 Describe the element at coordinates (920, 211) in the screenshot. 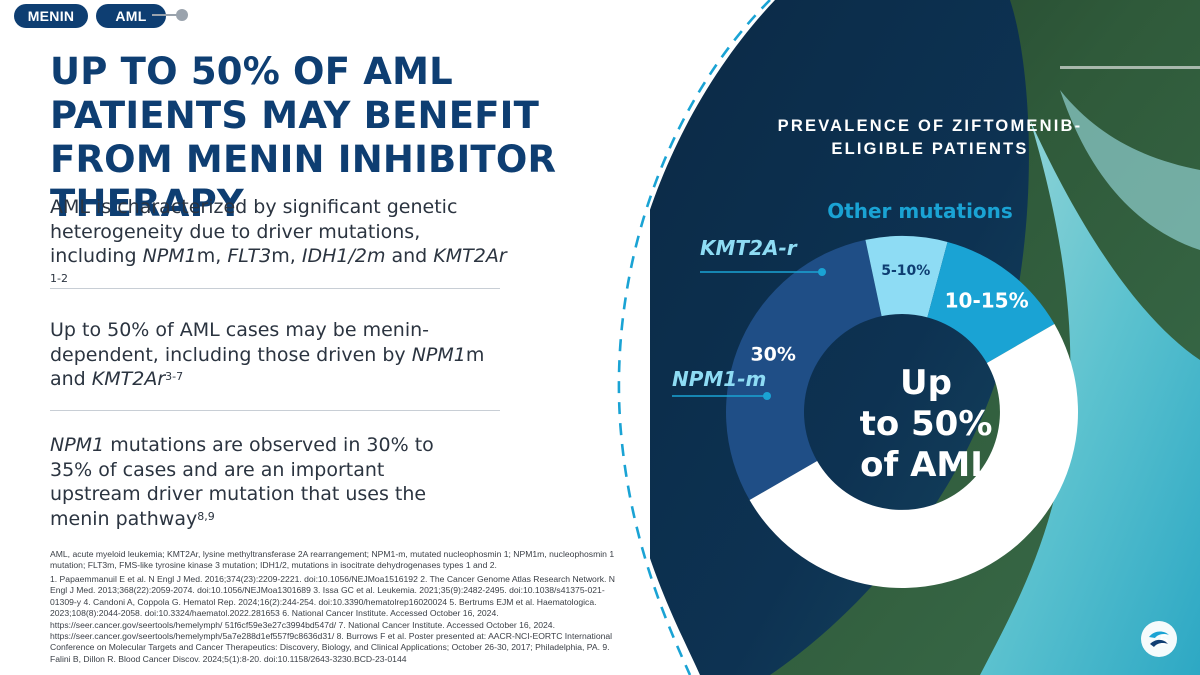

I see `other-mutations-label: Other mutations` at that location.